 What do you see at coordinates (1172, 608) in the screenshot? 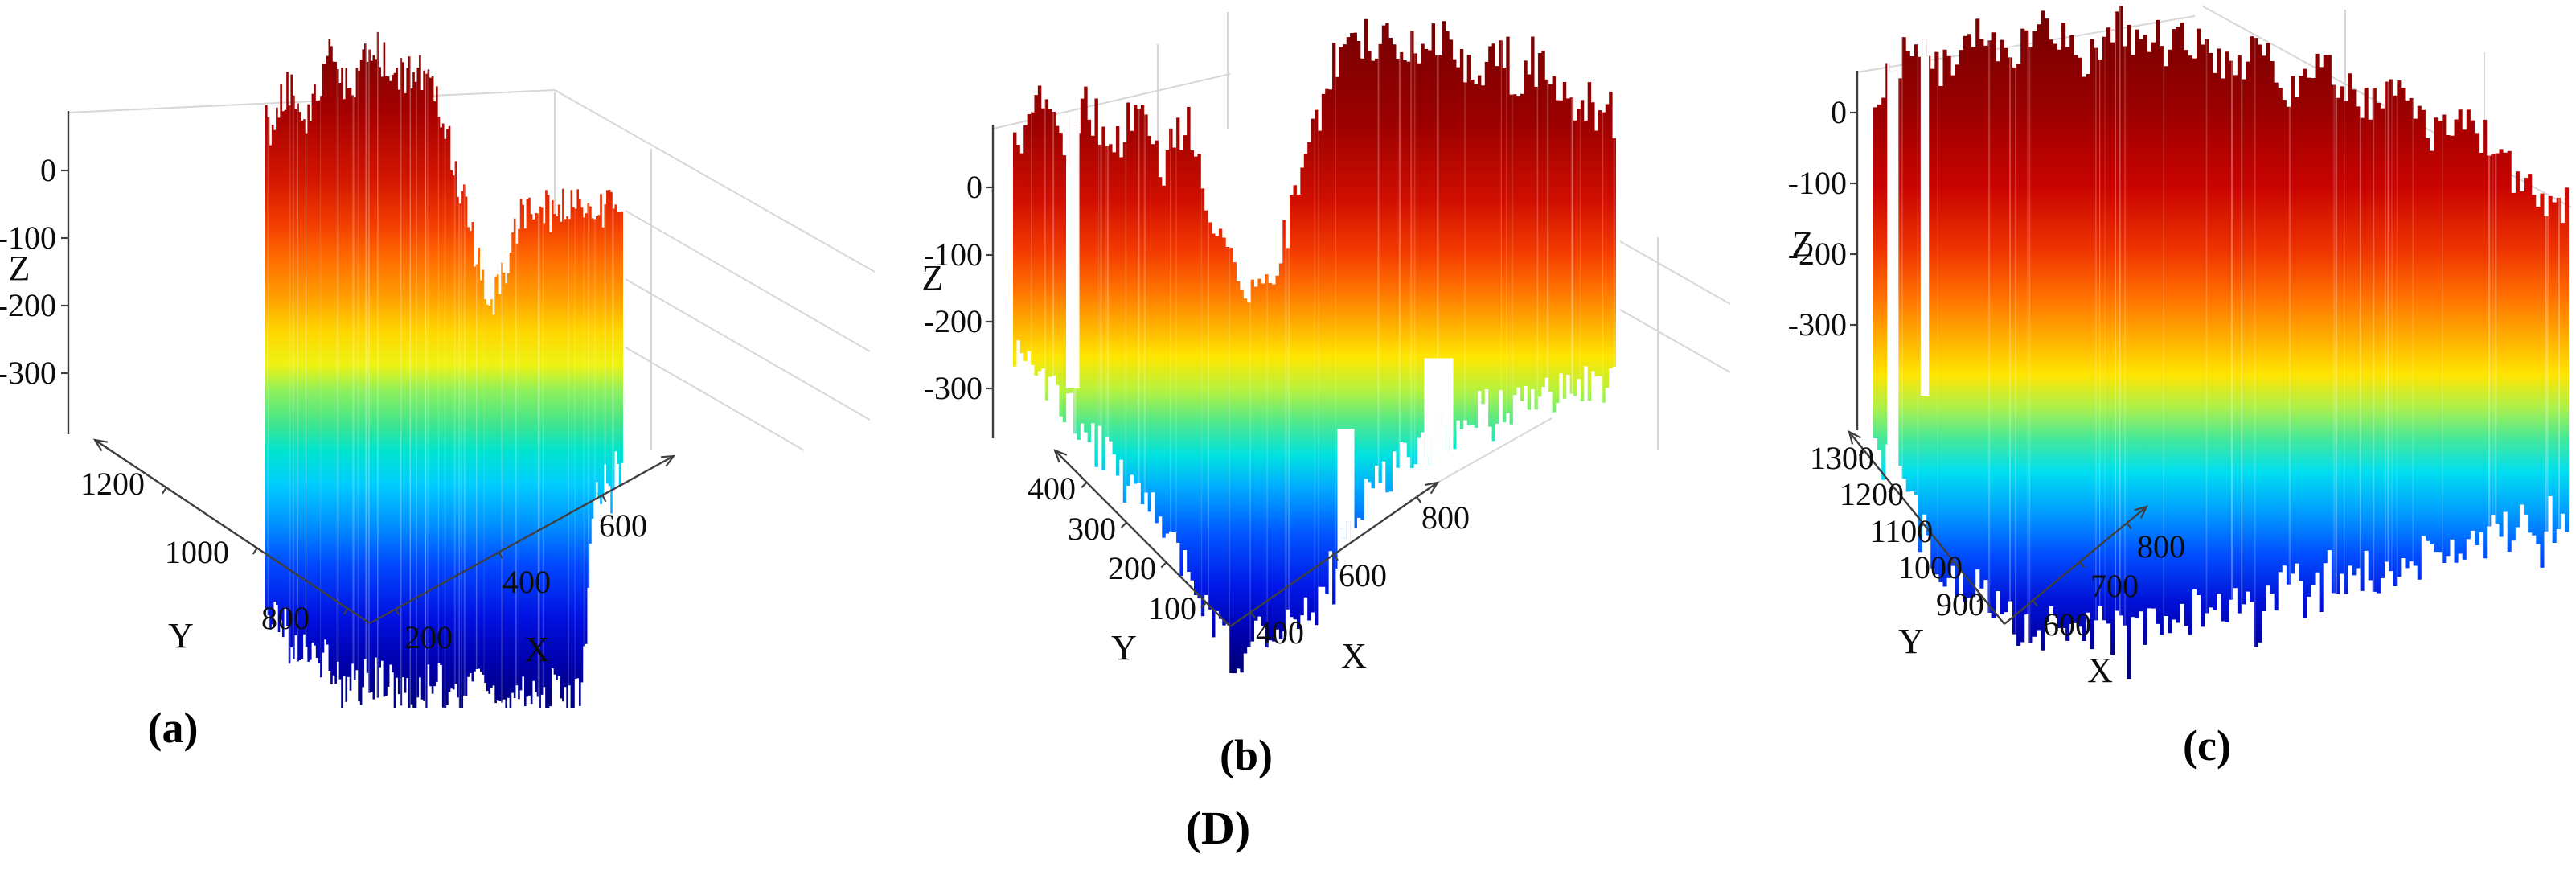
I see `y-tick-label: 100` at bounding box center [1172, 608].